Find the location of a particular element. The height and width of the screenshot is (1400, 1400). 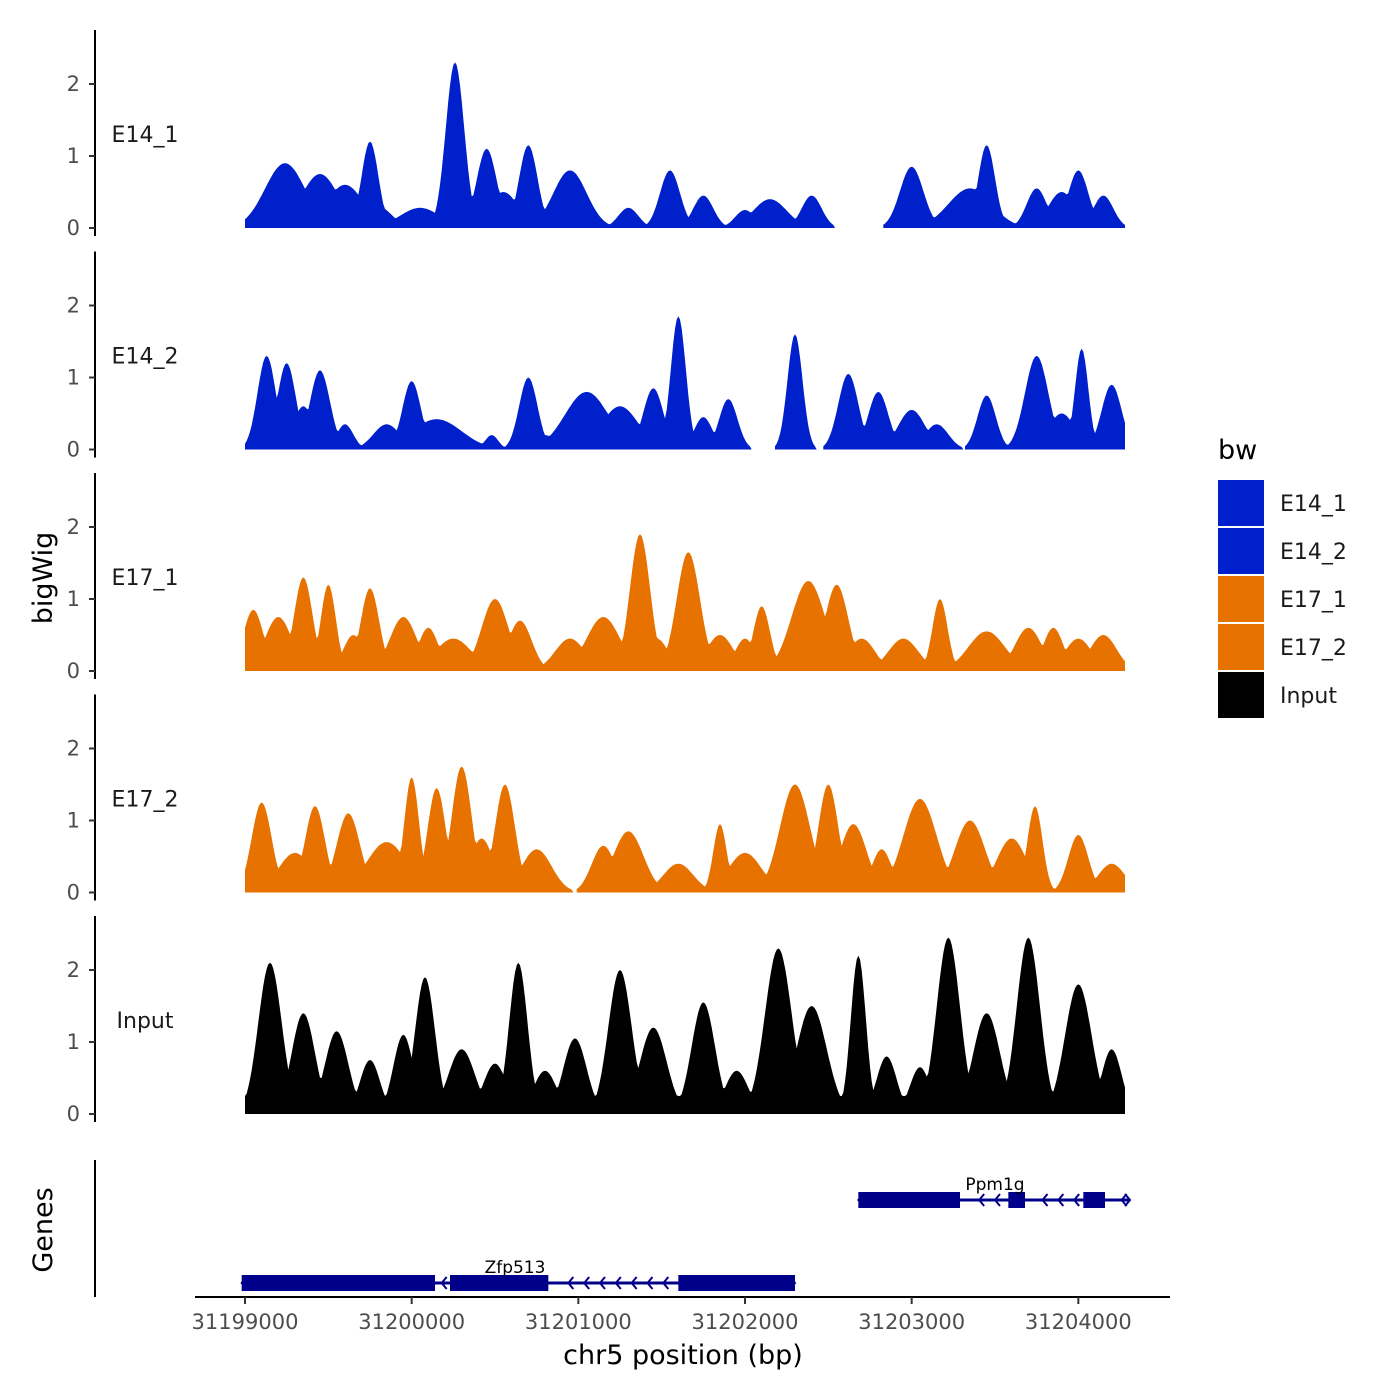

track-label: E14_1 is located at coordinates (145, 135).